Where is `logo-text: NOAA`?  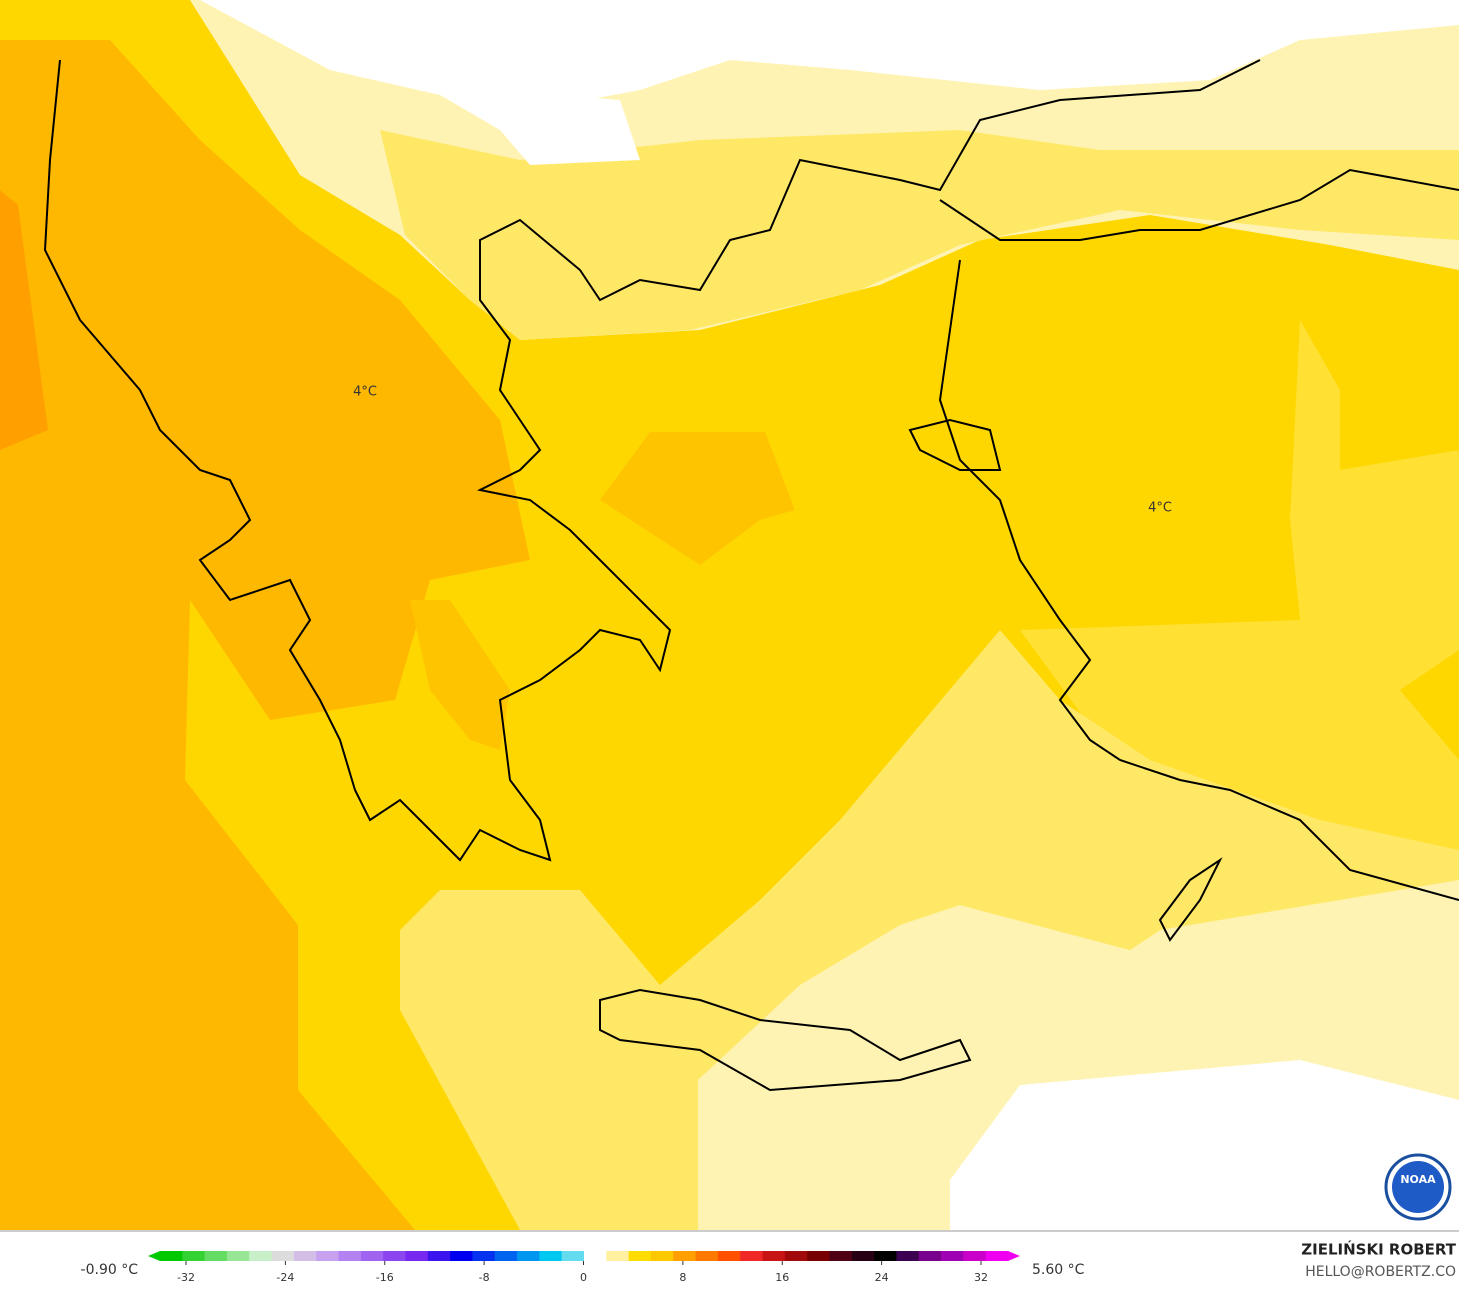
logo-text: NOAA is located at coordinates (1418, 1179).